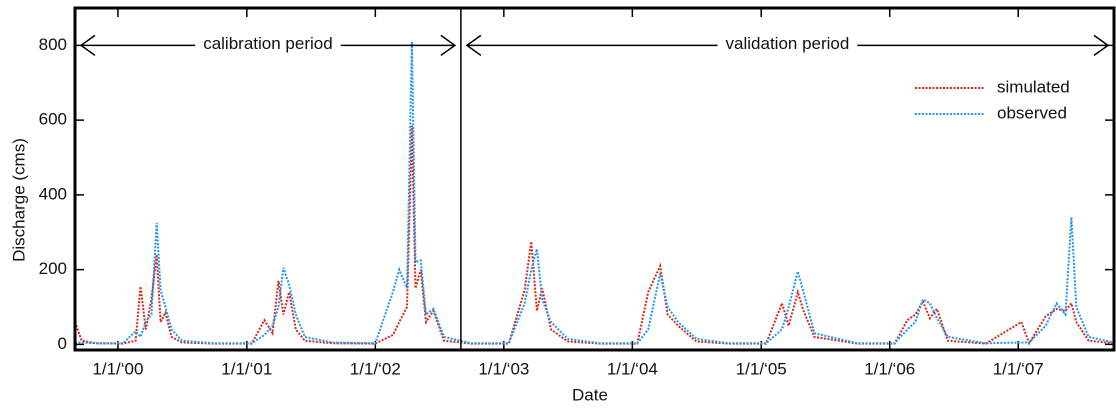 The width and height of the screenshot is (1116, 412). Describe the element at coordinates (761, 368) in the screenshot. I see `x-tick-label: 1/1/‘05` at that location.